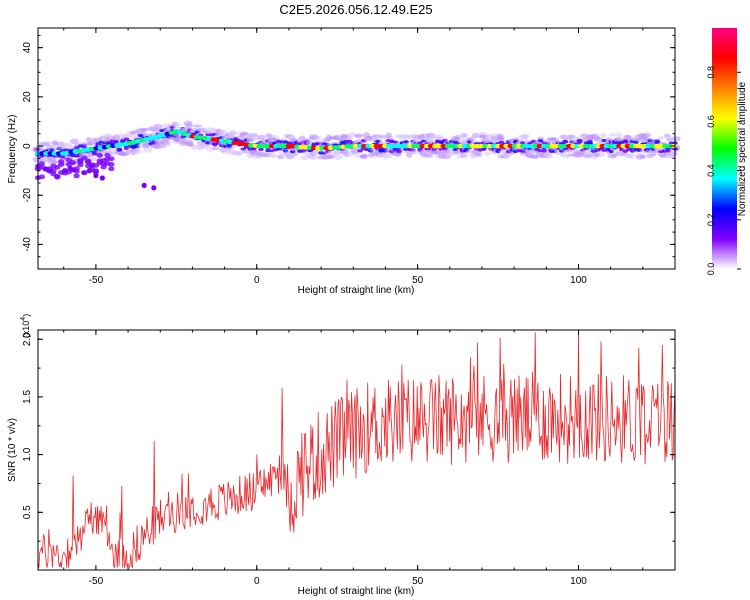  What do you see at coordinates (23, 319) in the screenshot?
I see `snr-scale-exp: 4` at bounding box center [23, 319].